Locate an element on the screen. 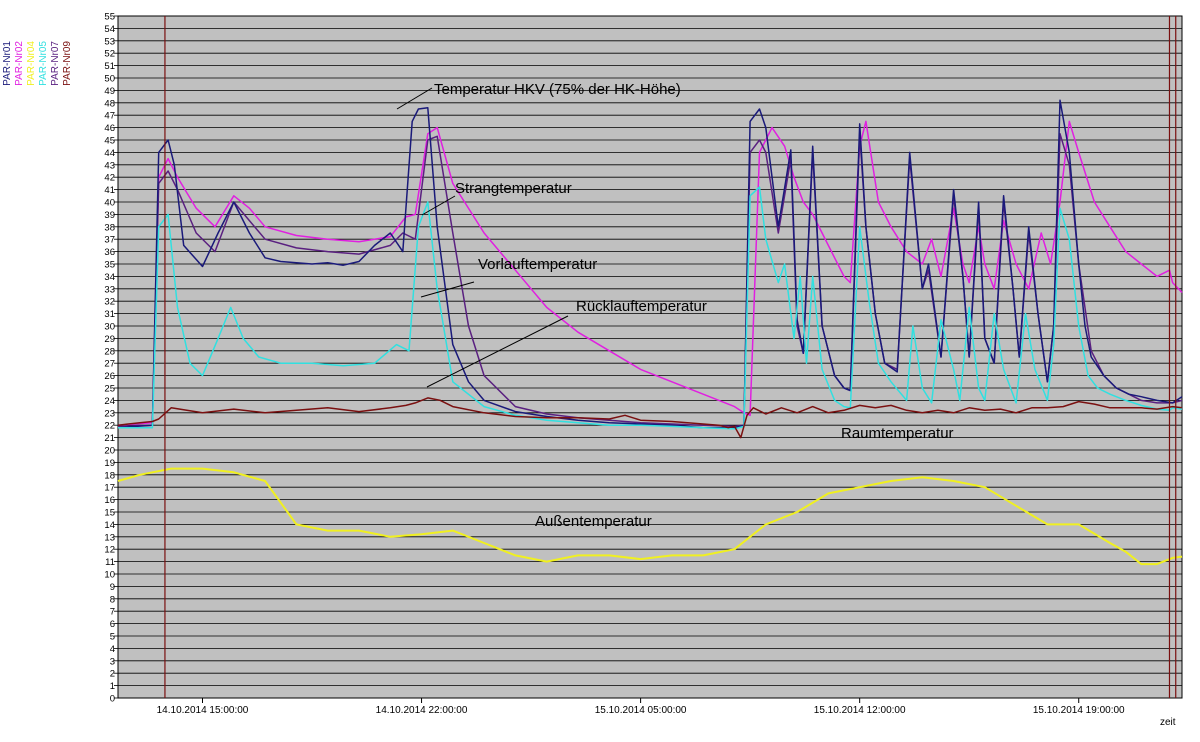  y-tick-label: 5 is located at coordinates (112, 637).